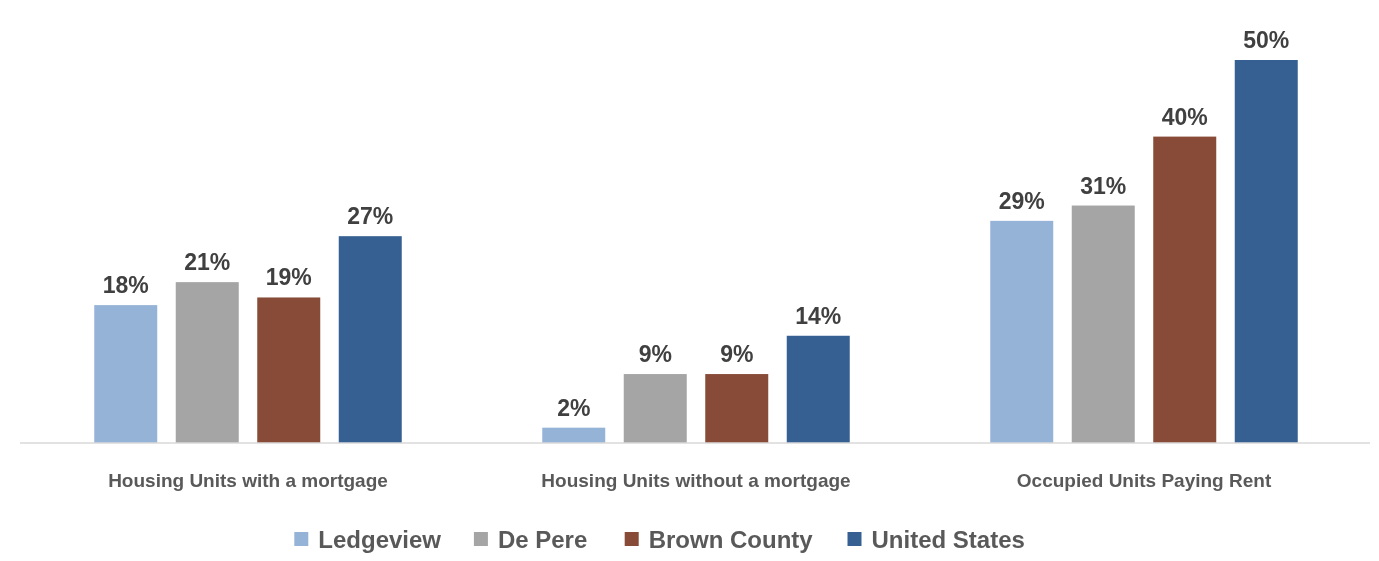 The width and height of the screenshot is (1379, 561). I want to click on data-label: 27%, so click(370, 216).